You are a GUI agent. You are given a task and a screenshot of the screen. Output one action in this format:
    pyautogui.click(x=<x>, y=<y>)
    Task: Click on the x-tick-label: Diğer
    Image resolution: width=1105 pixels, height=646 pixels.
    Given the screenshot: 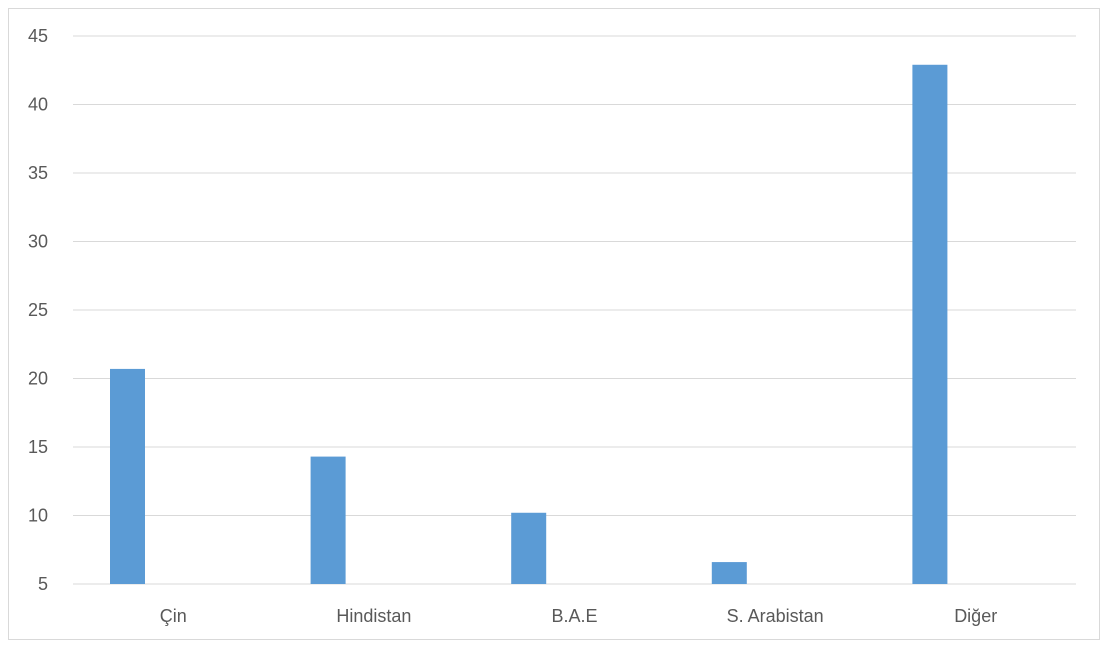 What is the action you would take?
    pyautogui.click(x=975, y=616)
    